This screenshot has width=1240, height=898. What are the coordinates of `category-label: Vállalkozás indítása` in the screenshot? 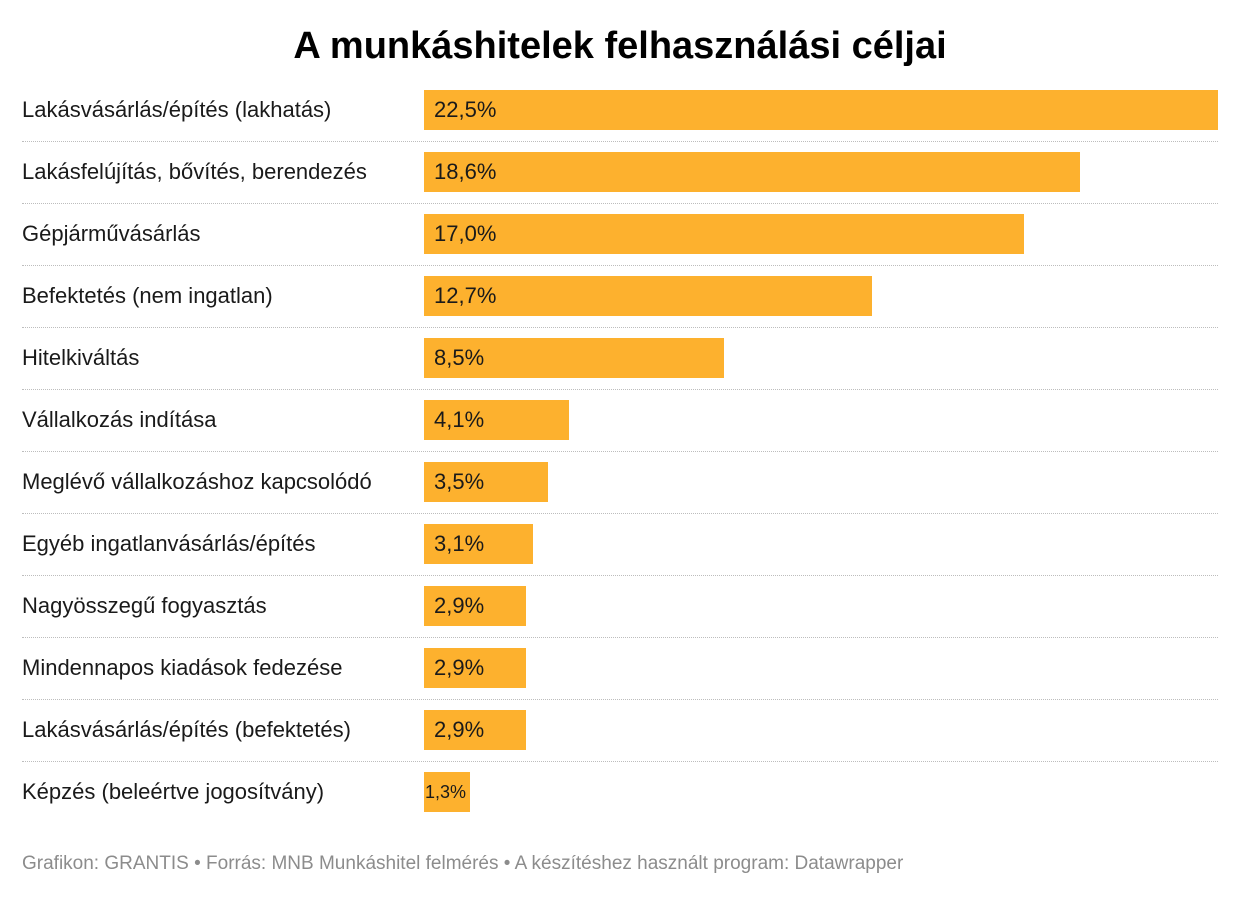 It's located at (119, 419).